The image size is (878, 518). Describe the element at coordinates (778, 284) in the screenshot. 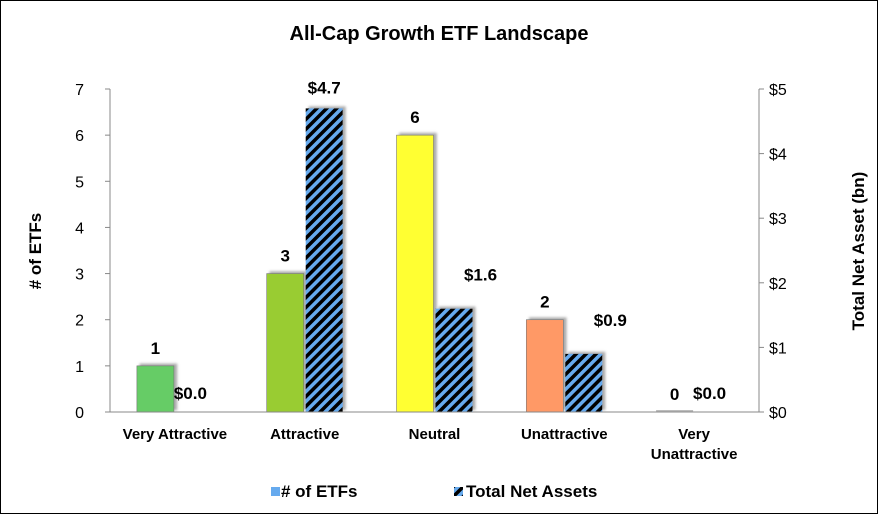

I see `right-tick-label: $2` at that location.